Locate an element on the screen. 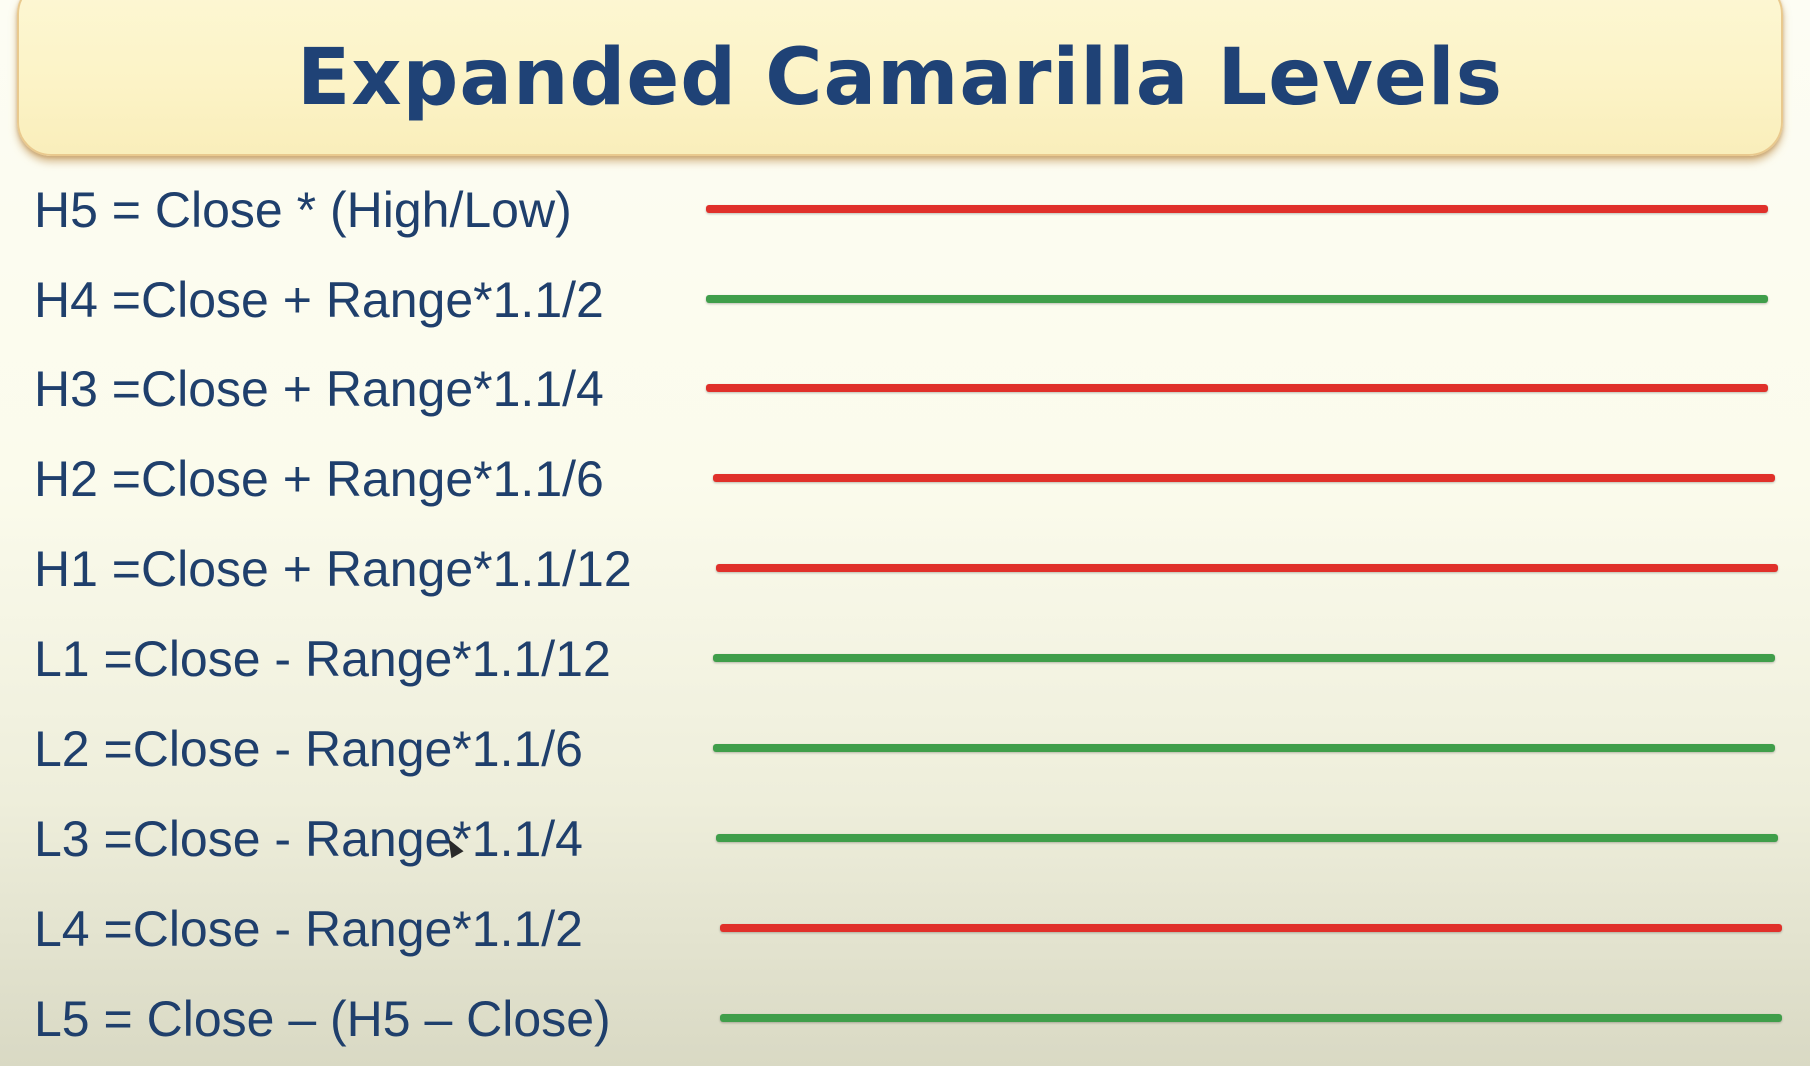  level-line-h1 is located at coordinates (1247, 568).